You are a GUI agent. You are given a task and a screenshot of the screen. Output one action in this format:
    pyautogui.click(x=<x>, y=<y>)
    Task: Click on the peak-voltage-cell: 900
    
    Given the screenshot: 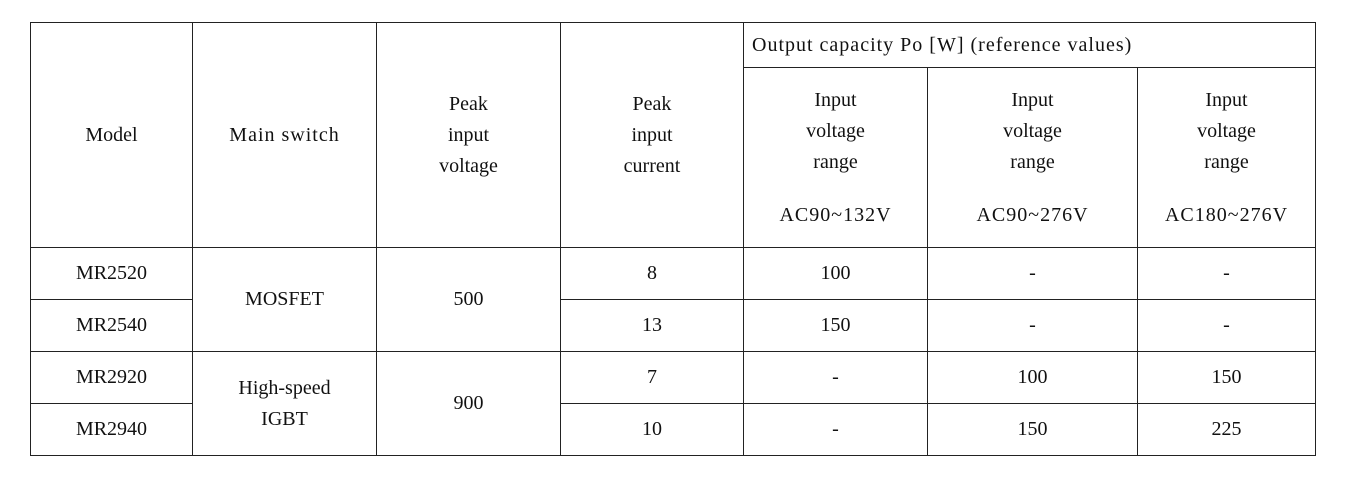 What is the action you would take?
    pyautogui.click(x=468, y=403)
    